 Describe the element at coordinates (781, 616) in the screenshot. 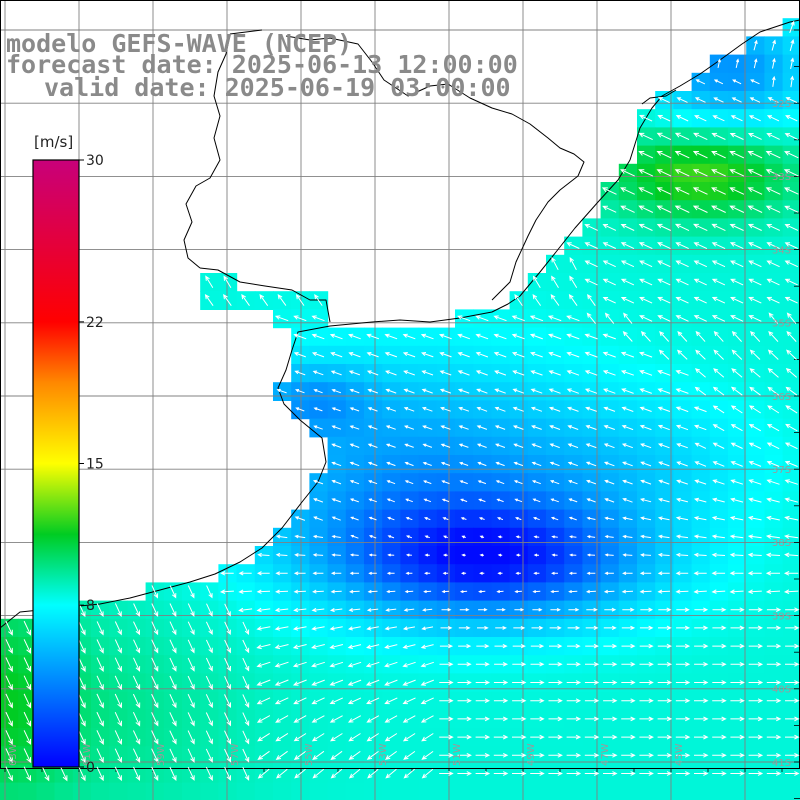

I see `lat-label-7: 39S` at that location.